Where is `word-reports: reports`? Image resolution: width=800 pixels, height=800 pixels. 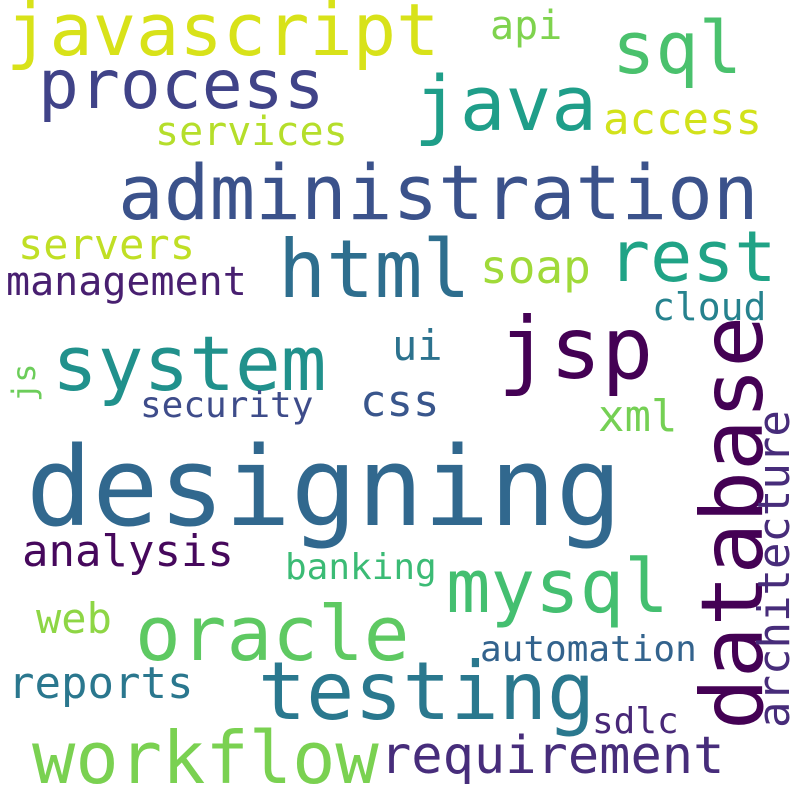 word-reports: reports is located at coordinates (101, 683).